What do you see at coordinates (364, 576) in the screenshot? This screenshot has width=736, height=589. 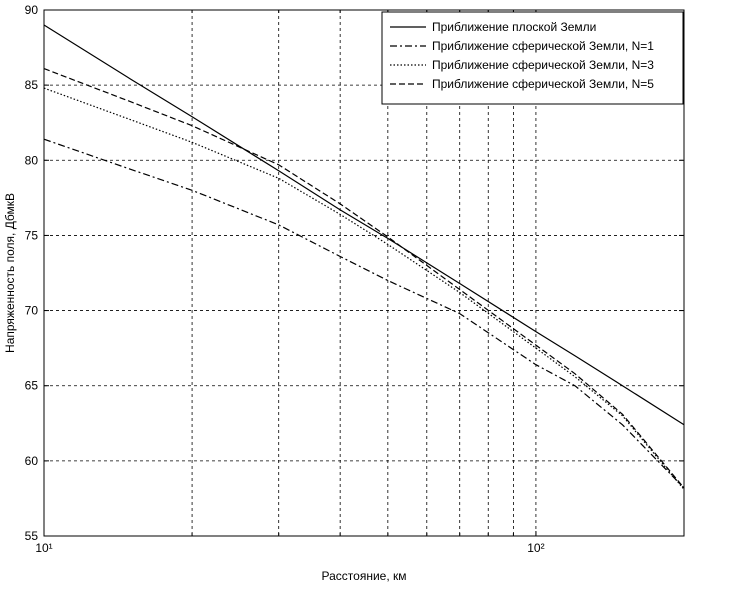 I see `x-axis-label: Расстояние, км` at bounding box center [364, 576].